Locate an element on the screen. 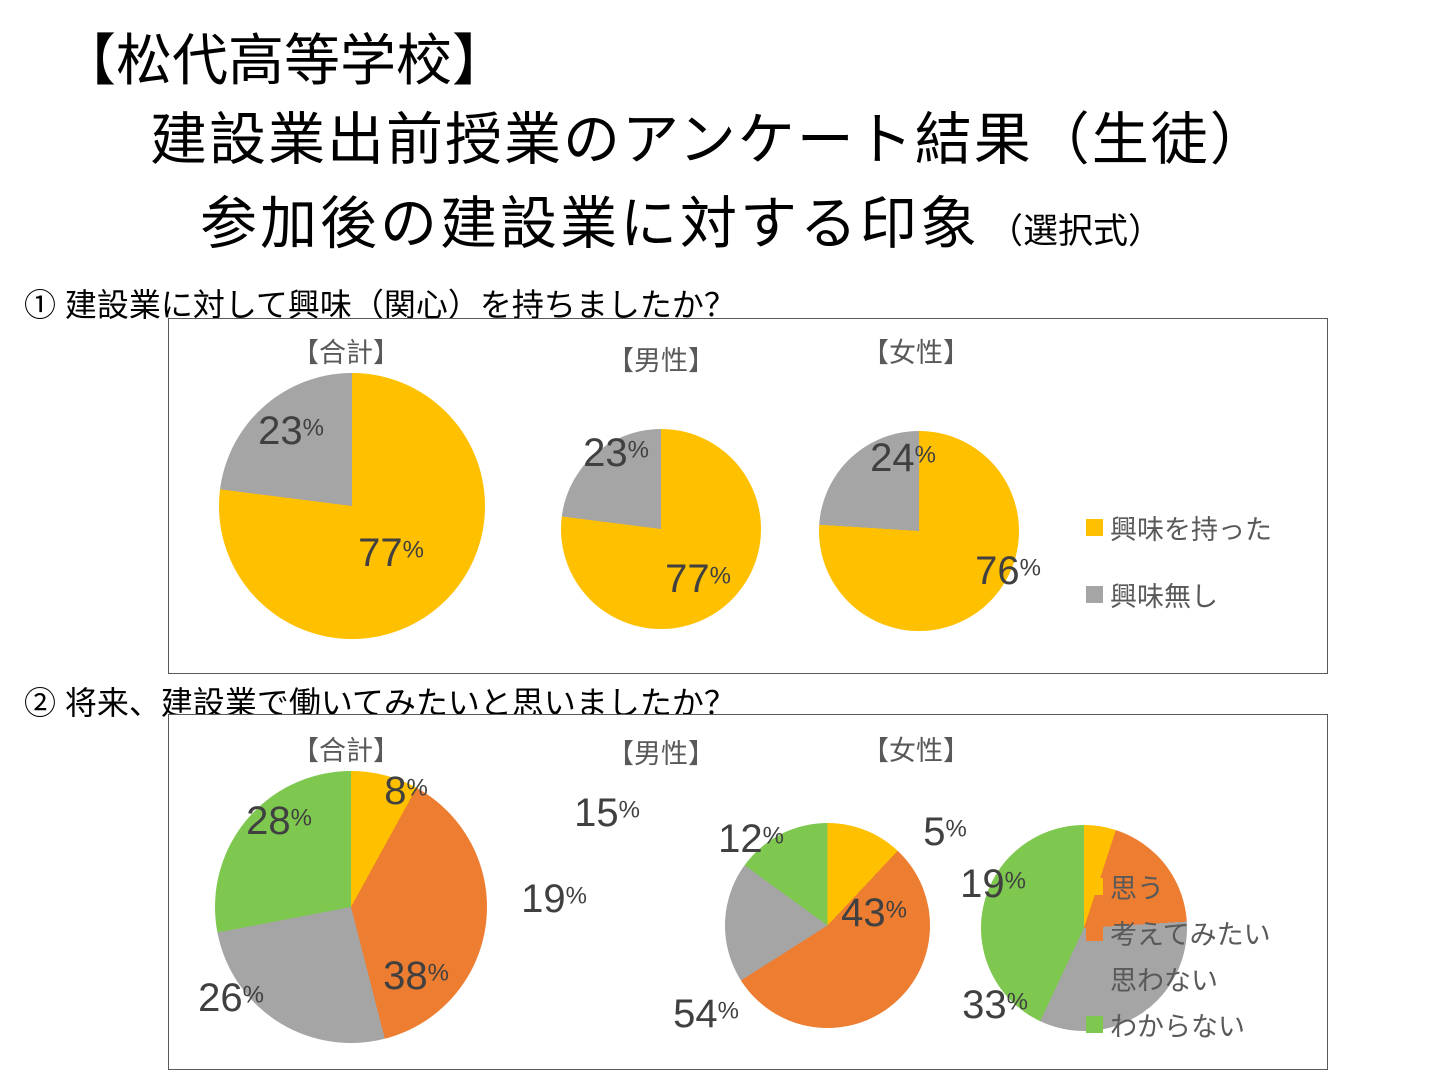  pie-title-q2-male: 【男性】 is located at coordinates (661, 754).